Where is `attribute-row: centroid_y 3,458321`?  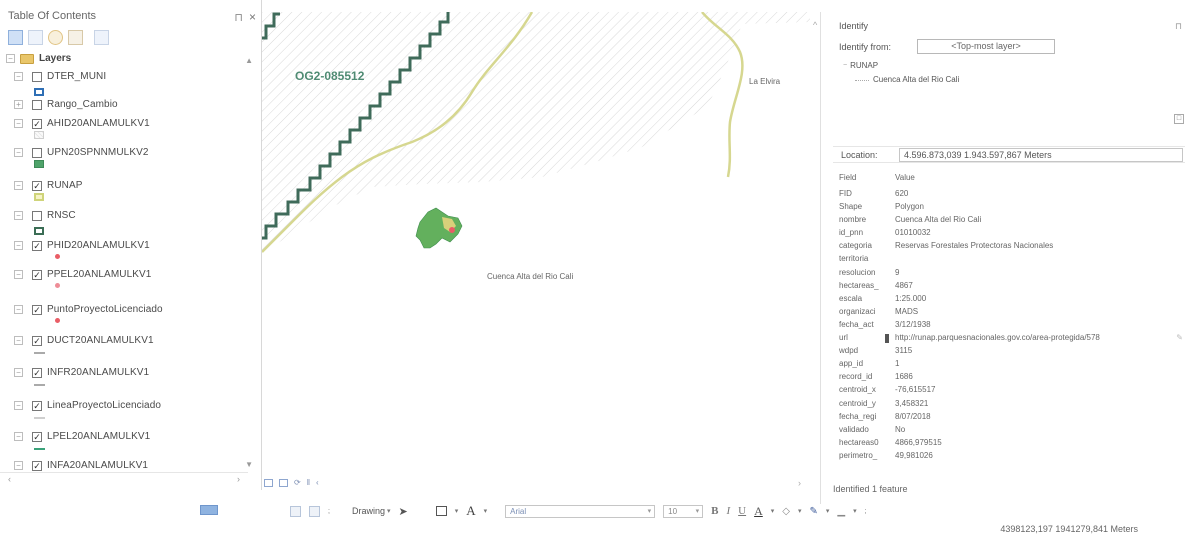
attribute-row: centroid_y 3,458321 is located at coordinates (1012, 405).